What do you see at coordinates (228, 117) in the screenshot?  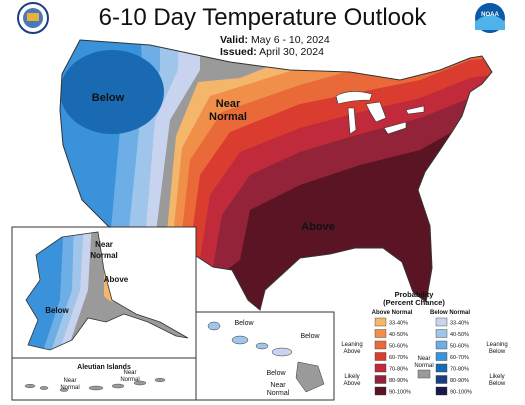 I see `conus-near-label-2: Normal` at bounding box center [228, 117].